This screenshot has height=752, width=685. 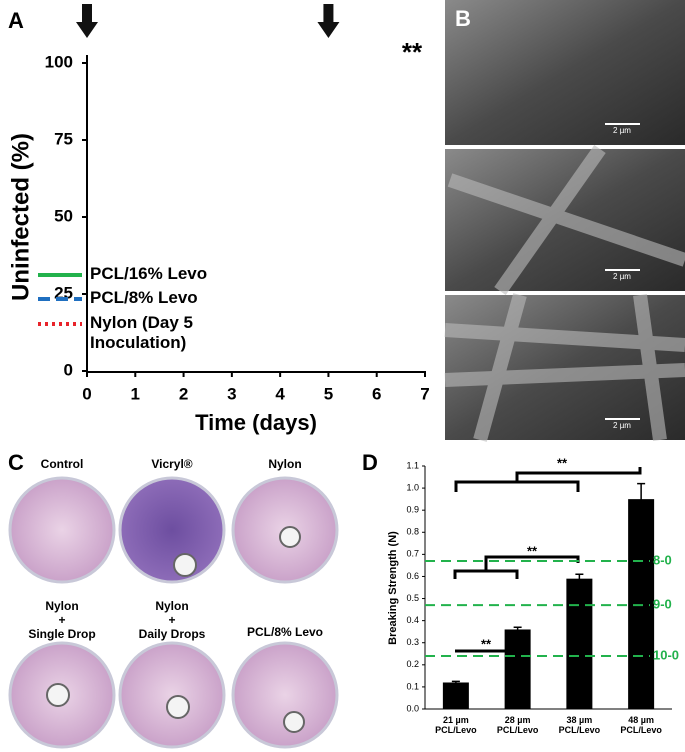 I want to click on x-tick-label: 5, so click(x=328, y=393).